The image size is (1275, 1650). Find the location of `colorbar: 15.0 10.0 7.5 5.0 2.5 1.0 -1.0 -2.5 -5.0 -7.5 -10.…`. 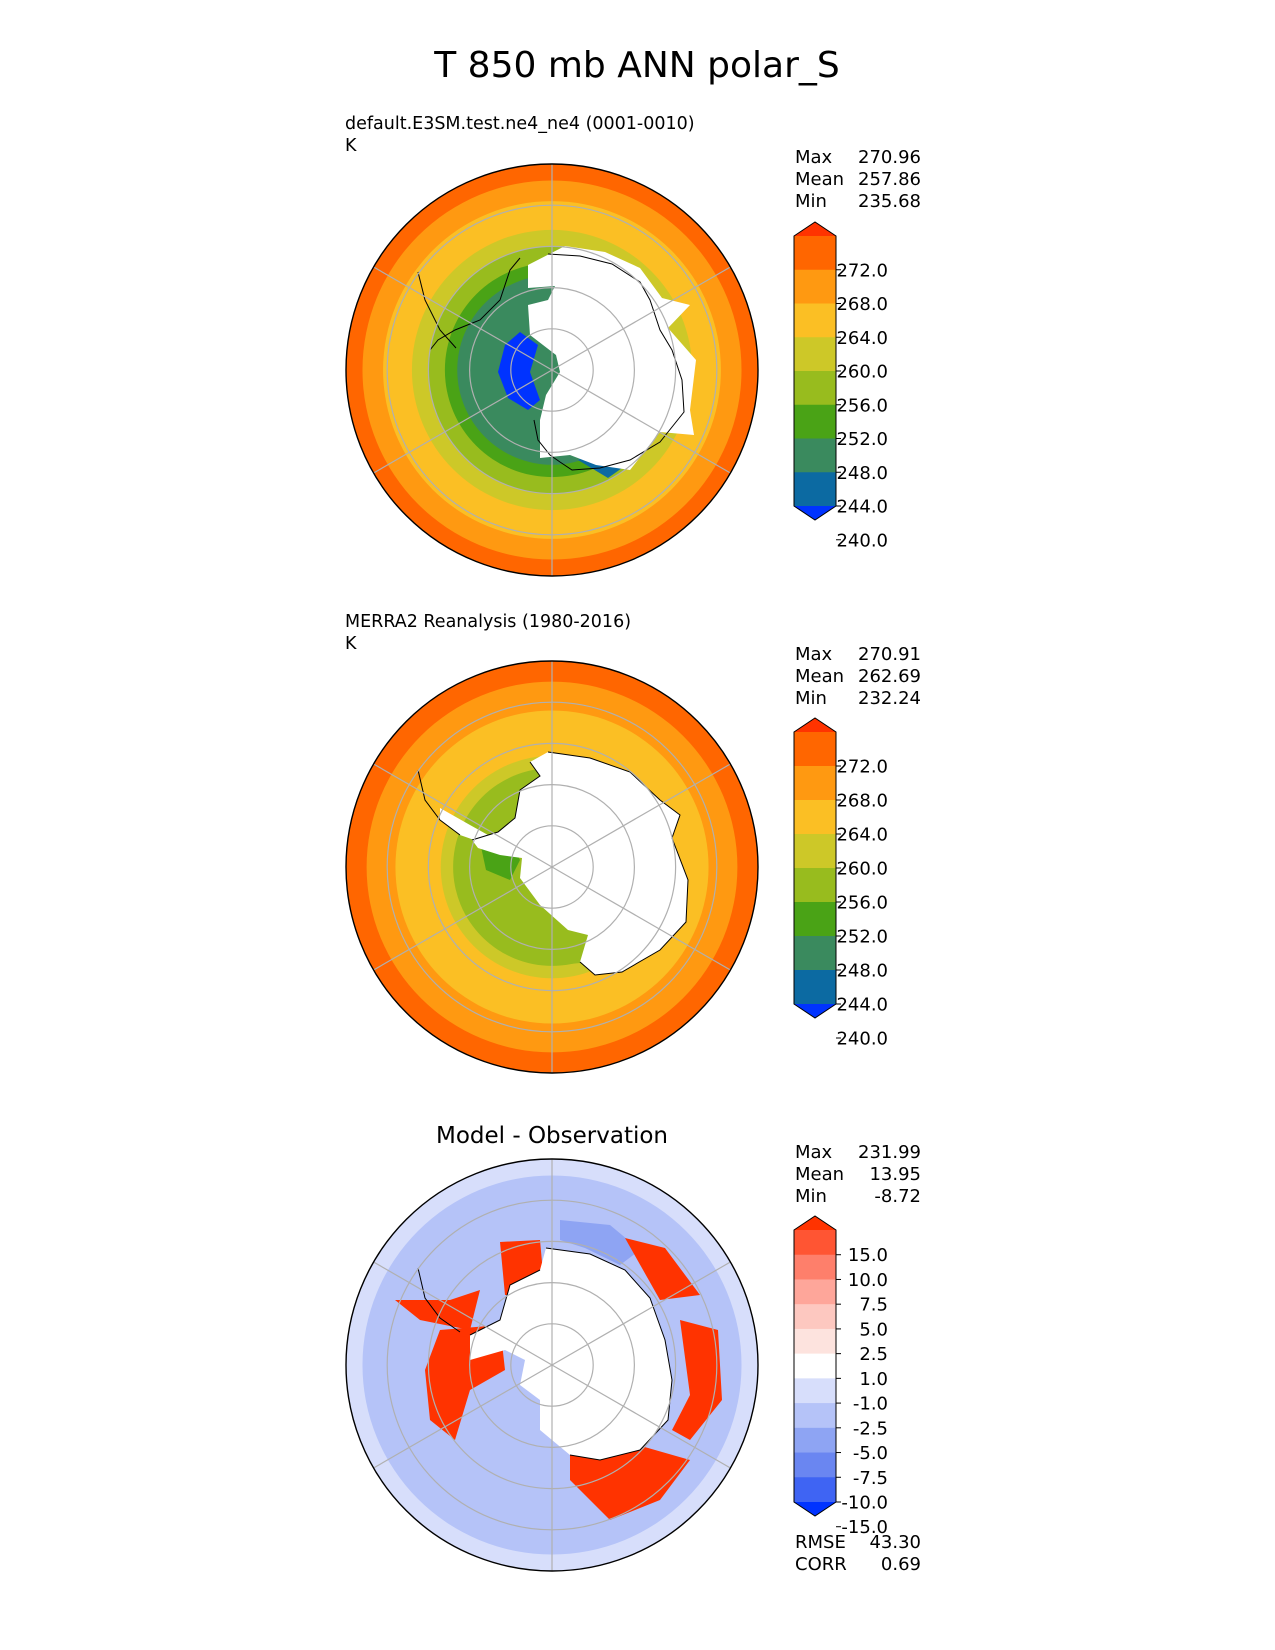

colorbar: 15.0 10.0 7.5 5.0 2.5 1.0 -1.0 -2.5 -5.0 -7.5 -10.… is located at coordinates (840, 1376).